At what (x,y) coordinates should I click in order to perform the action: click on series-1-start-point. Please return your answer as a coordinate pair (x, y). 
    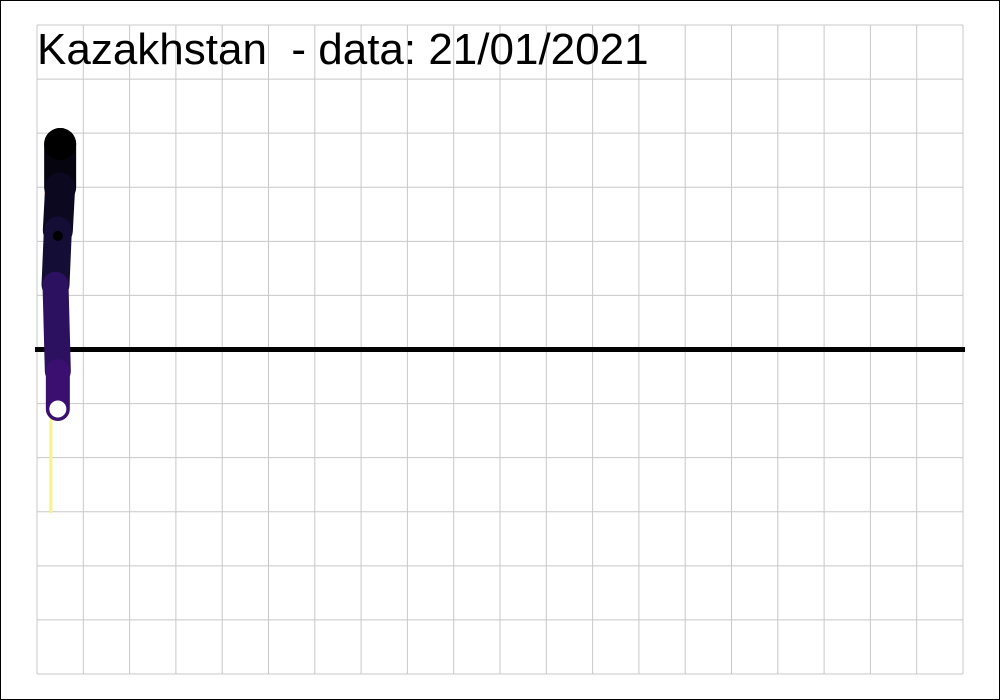
    Looking at the image, I should click on (60, 143).